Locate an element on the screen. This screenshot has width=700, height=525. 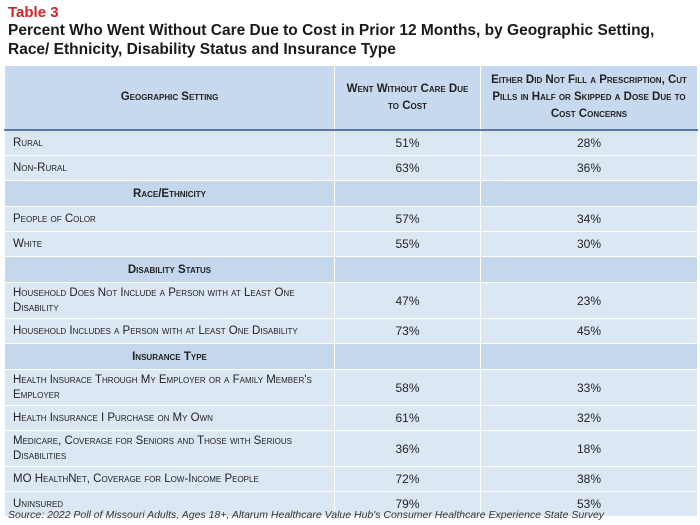
section-row: Disability Status is located at coordinates (351, 269).